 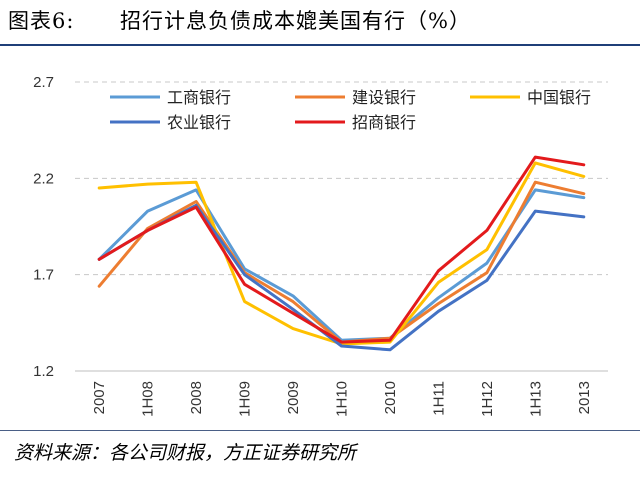 I want to click on x-tick-label: 1H12, so click(x=487, y=399).